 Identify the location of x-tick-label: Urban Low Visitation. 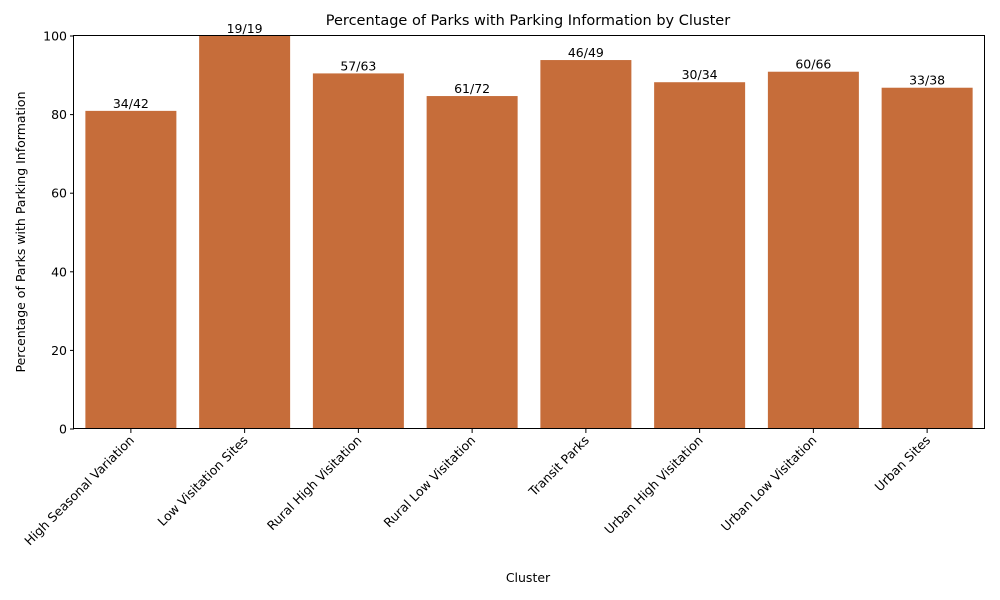
(769, 484).